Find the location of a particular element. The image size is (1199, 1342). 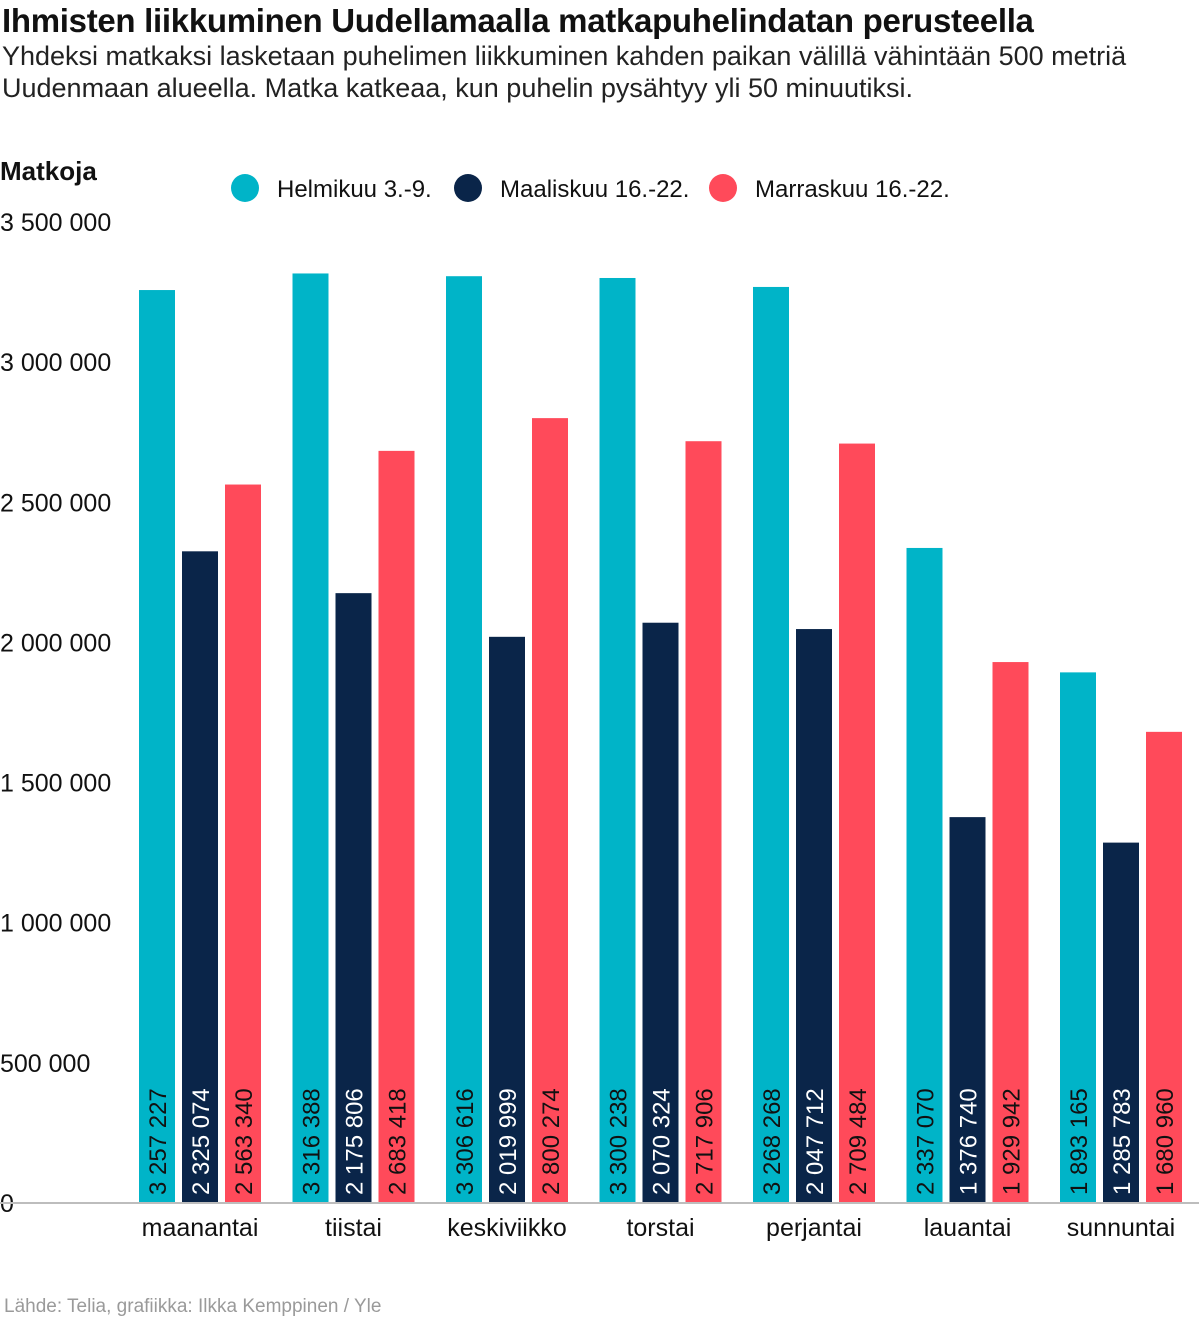

bar-value-label: 1 680 960 is located at coordinates (1165, 1141).